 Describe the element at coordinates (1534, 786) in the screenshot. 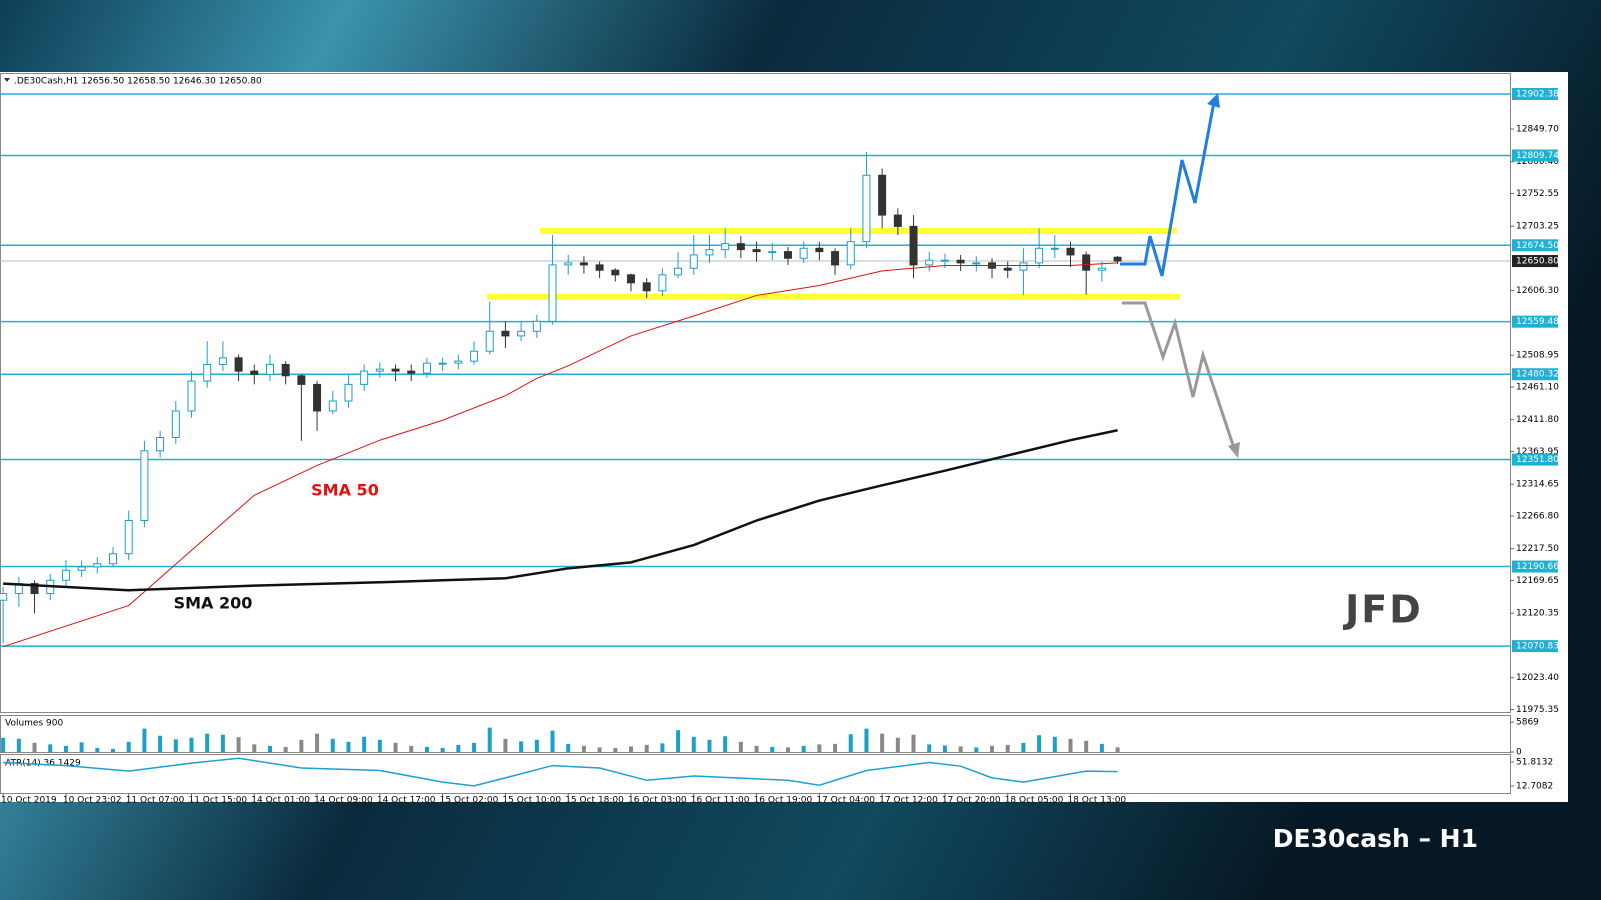

I see `y-tick-label: 12.7082` at that location.